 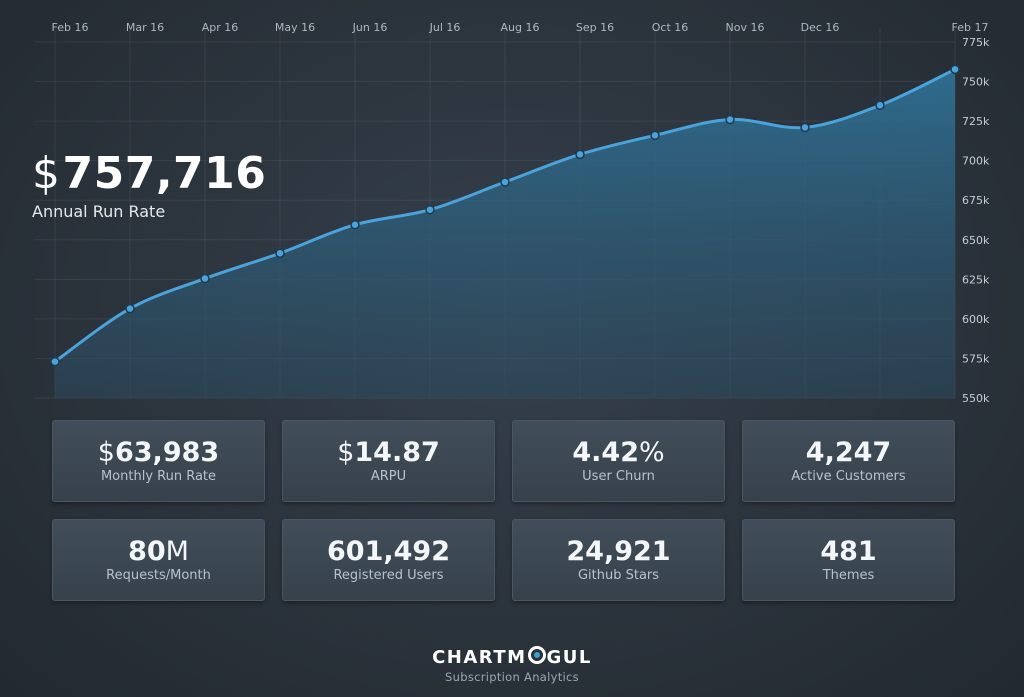 I want to click on metric-label: User Churn, so click(x=618, y=476).